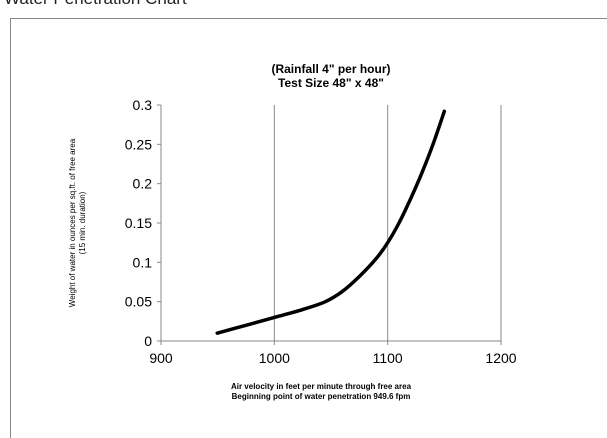 This screenshot has width=607, height=438. What do you see at coordinates (330, 69) in the screenshot?
I see `chart-title-line-1: (Rainfall 4" per hour)` at bounding box center [330, 69].